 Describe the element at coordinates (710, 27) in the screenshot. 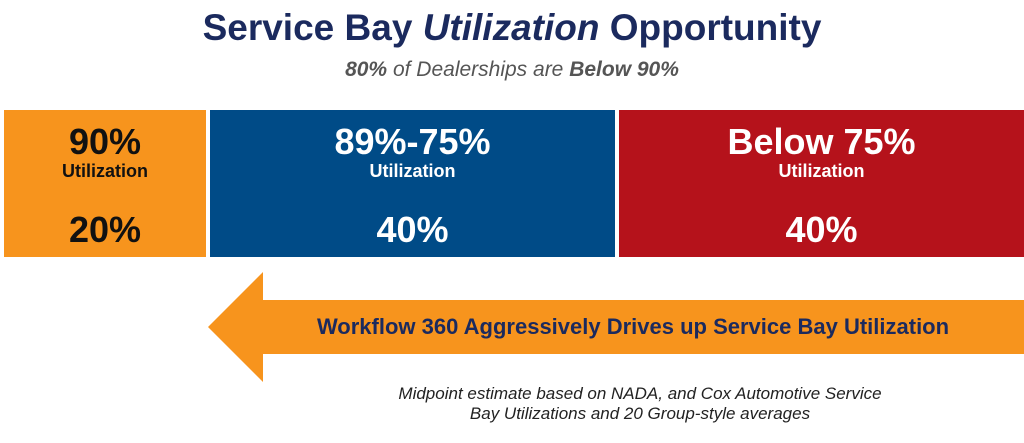

I see `title-part-2: Opportunity` at that location.